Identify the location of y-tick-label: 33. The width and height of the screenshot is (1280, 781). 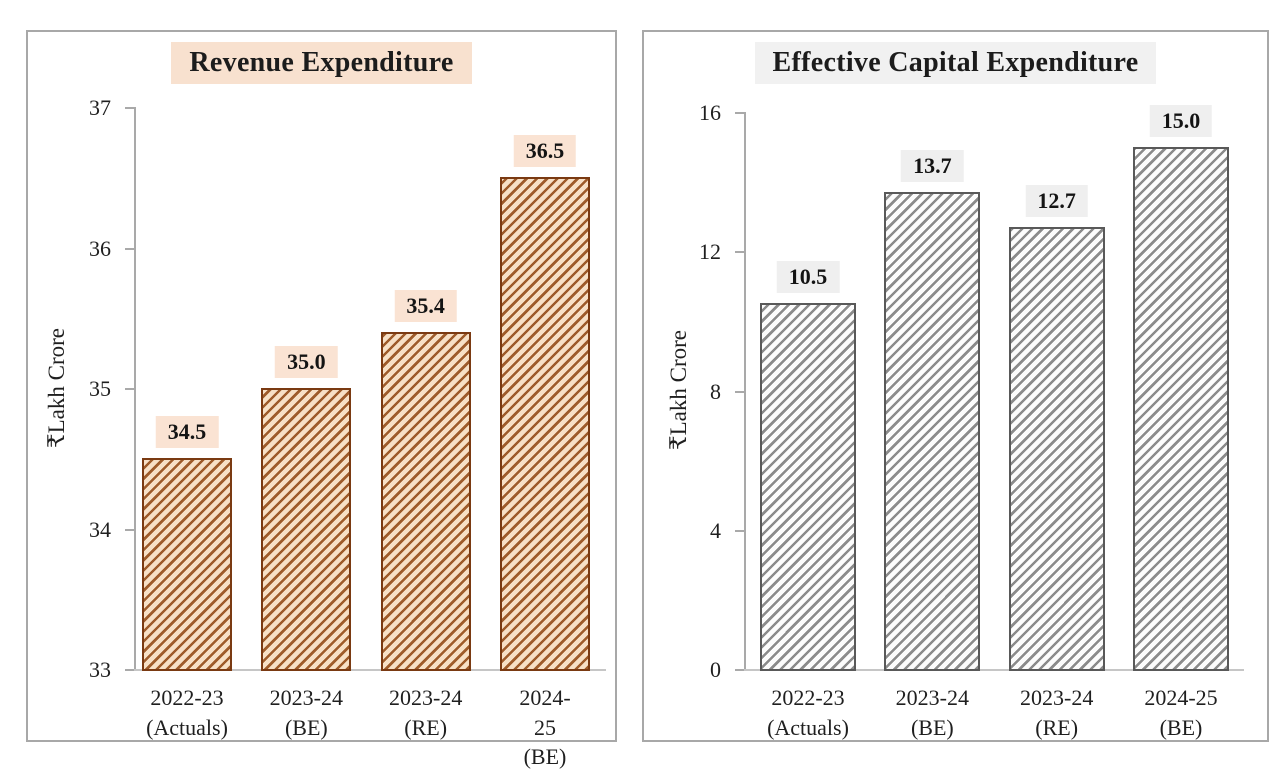
(100, 669).